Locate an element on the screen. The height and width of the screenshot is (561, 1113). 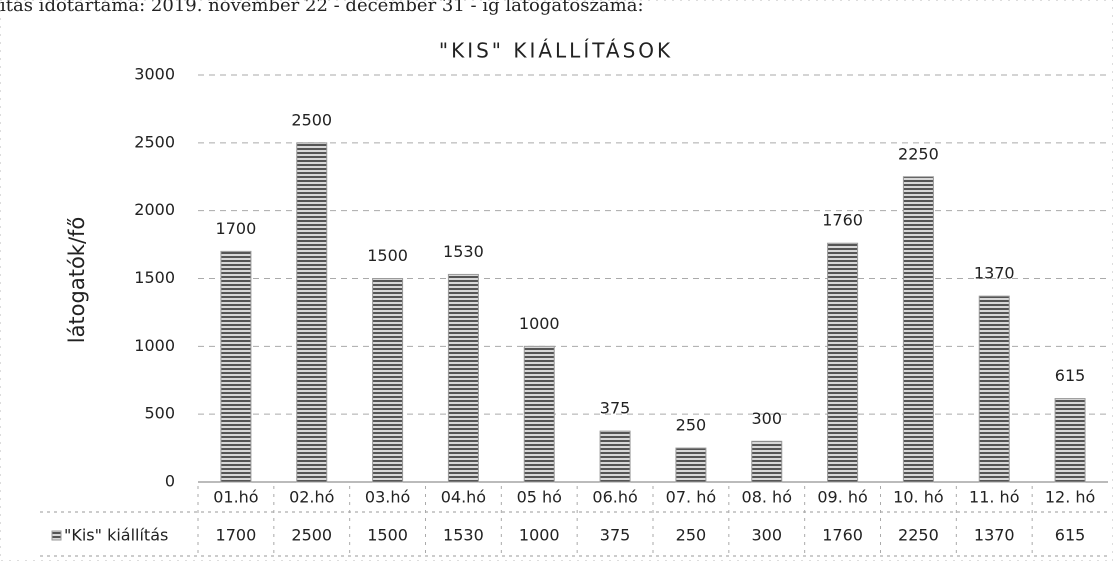
table-value: 250 is located at coordinates (691, 535).